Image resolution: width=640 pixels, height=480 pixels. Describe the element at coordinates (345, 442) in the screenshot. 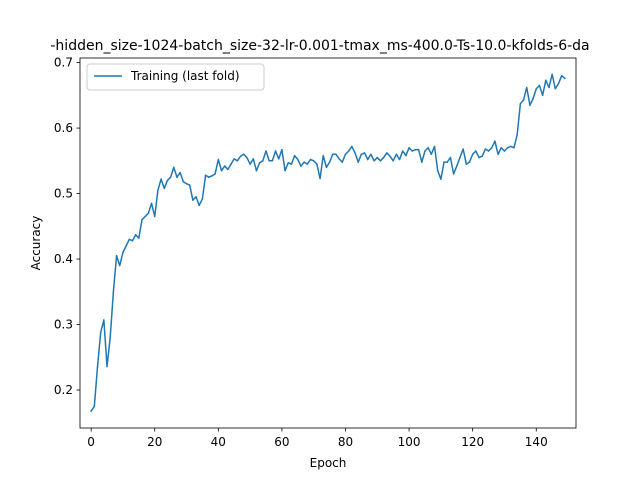

I see `x-tick-label: 80` at that location.